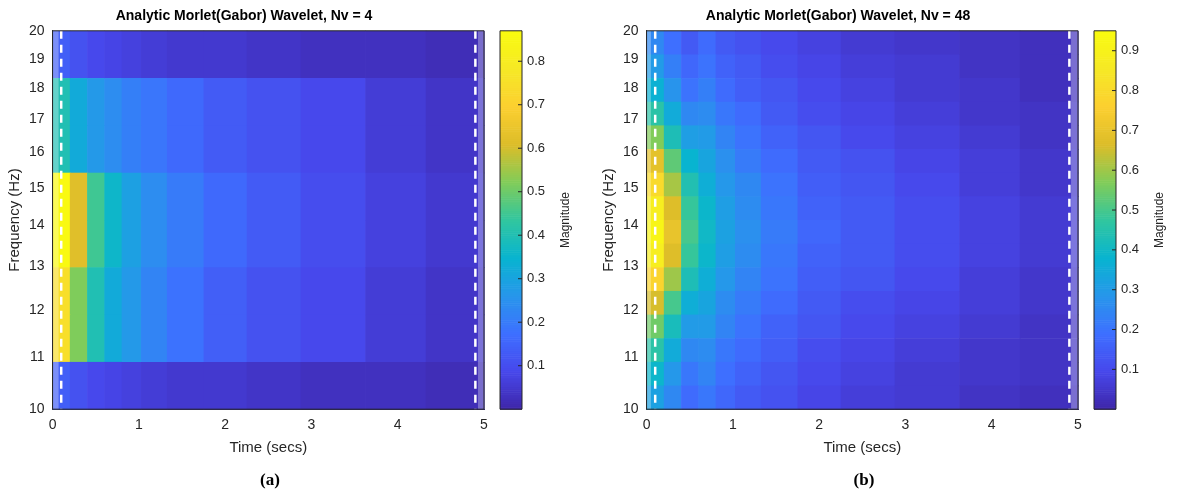  What do you see at coordinates (270, 480) in the screenshot?
I see `text: (a)` at bounding box center [270, 480].